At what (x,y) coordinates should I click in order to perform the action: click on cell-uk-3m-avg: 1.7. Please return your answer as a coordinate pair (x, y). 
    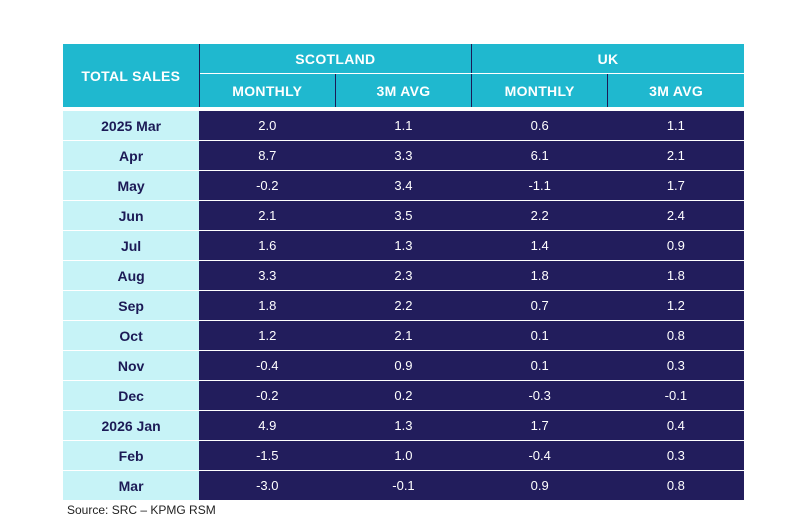
    Looking at the image, I should click on (675, 185).